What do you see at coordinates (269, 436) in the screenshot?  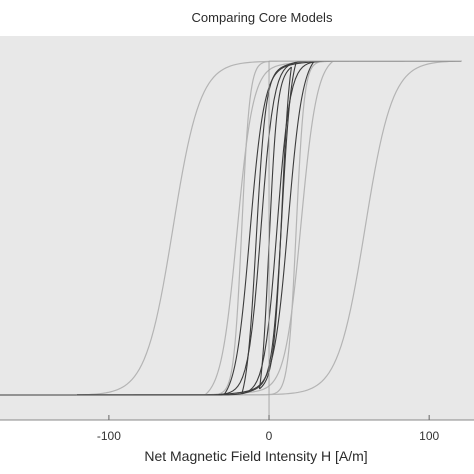 I see `x-tick-label: 0` at bounding box center [269, 436].